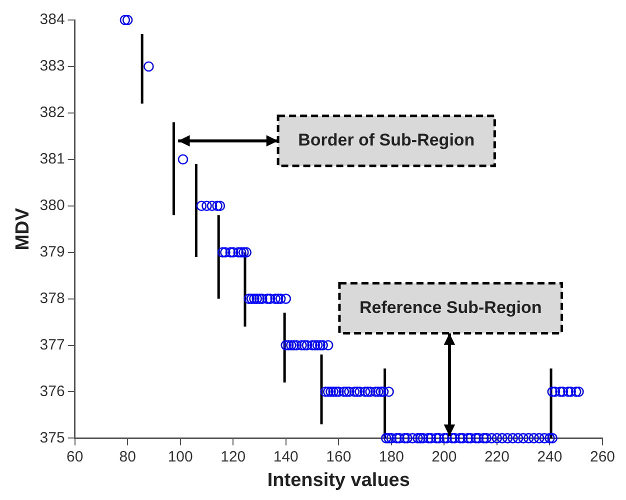  What do you see at coordinates (444, 457) in the screenshot?
I see `x-tick-label: 200` at bounding box center [444, 457].